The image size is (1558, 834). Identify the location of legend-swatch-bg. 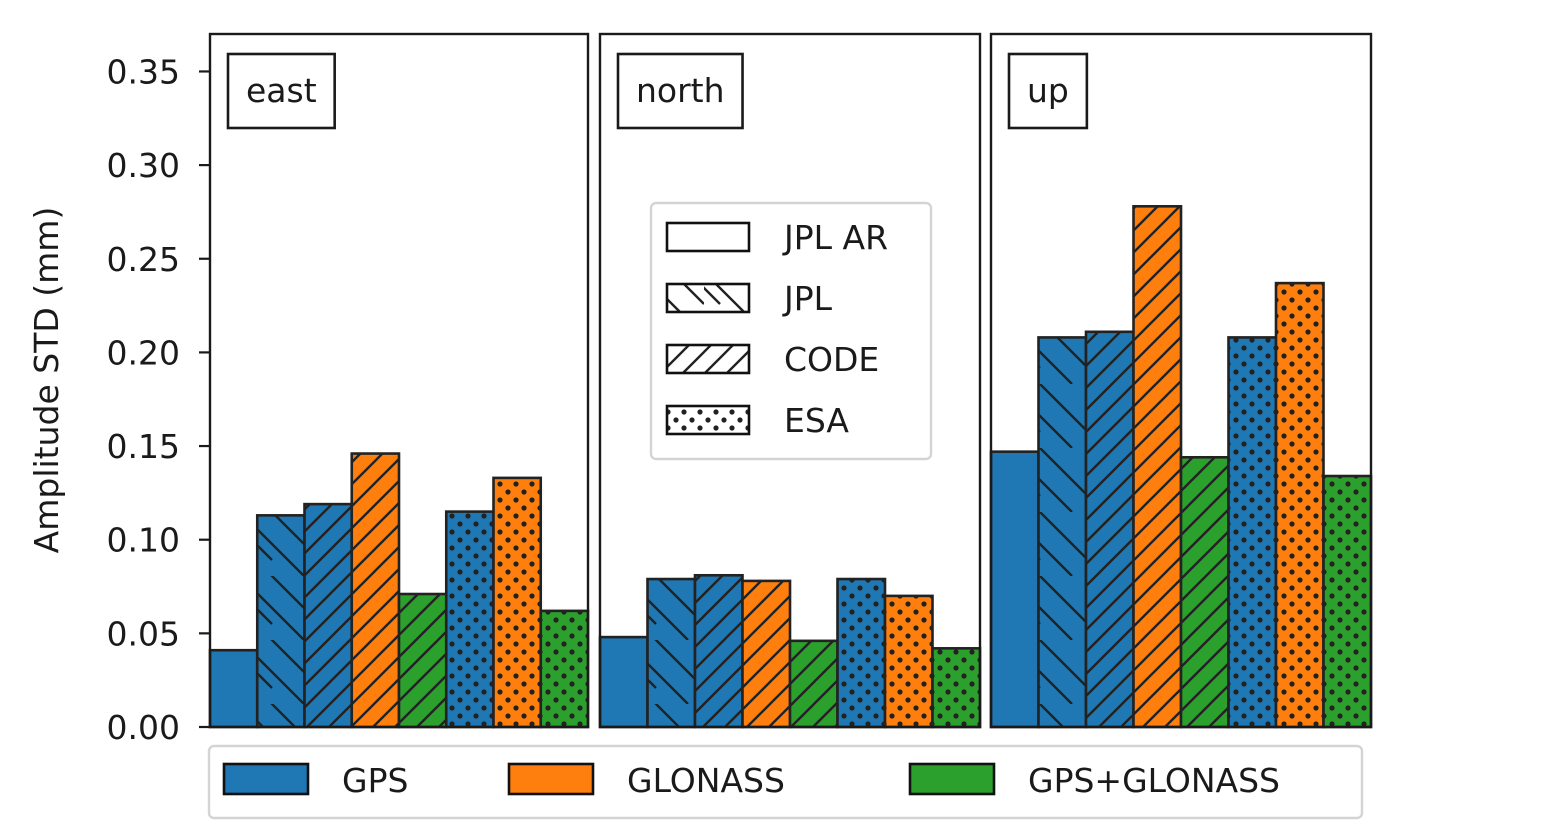
(708, 237).